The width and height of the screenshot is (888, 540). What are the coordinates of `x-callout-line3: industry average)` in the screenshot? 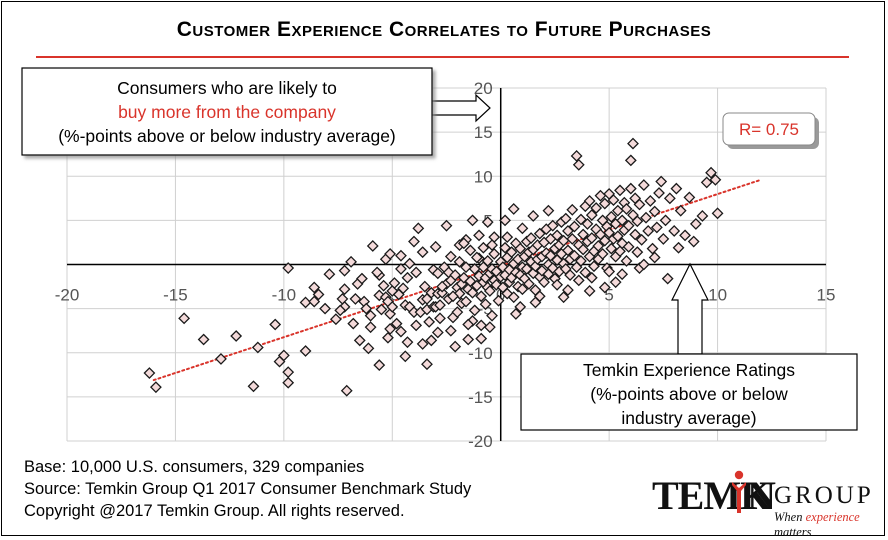 It's located at (688, 418).